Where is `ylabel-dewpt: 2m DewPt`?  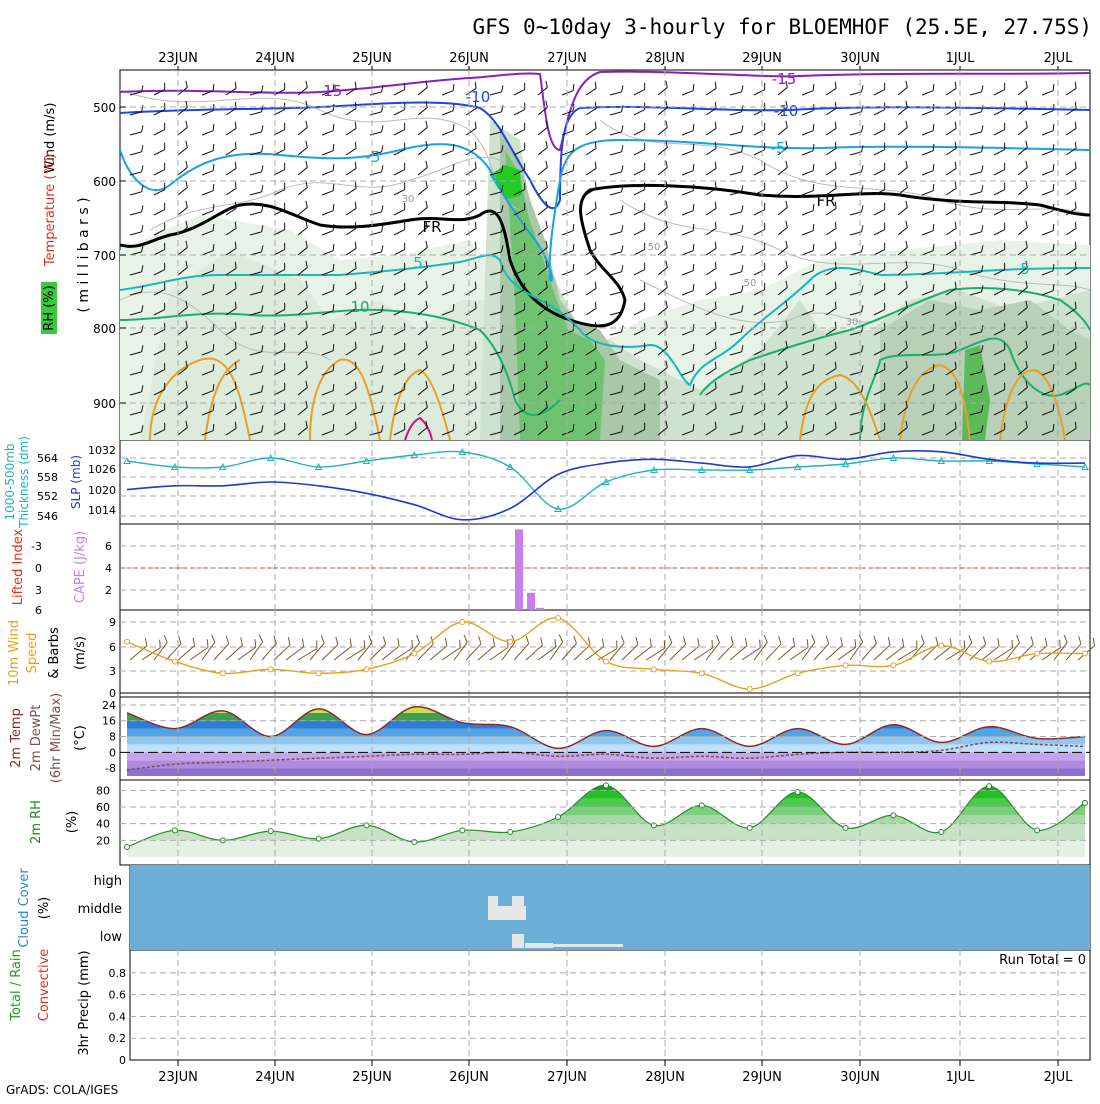 ylabel-dewpt: 2m DewPt is located at coordinates (36, 738).